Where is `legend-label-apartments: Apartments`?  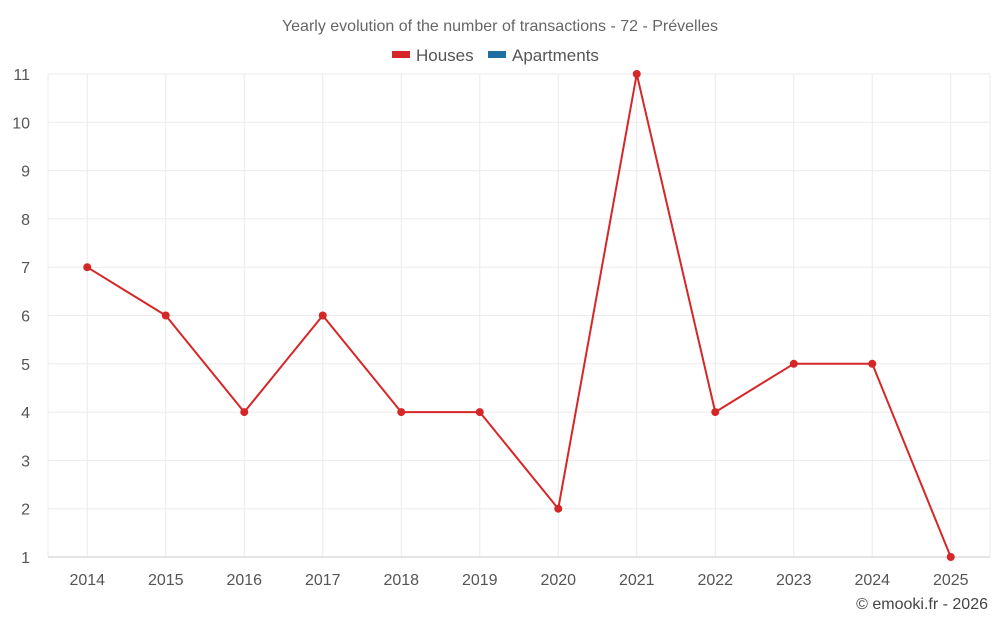 legend-label-apartments: Apartments is located at coordinates (555, 55).